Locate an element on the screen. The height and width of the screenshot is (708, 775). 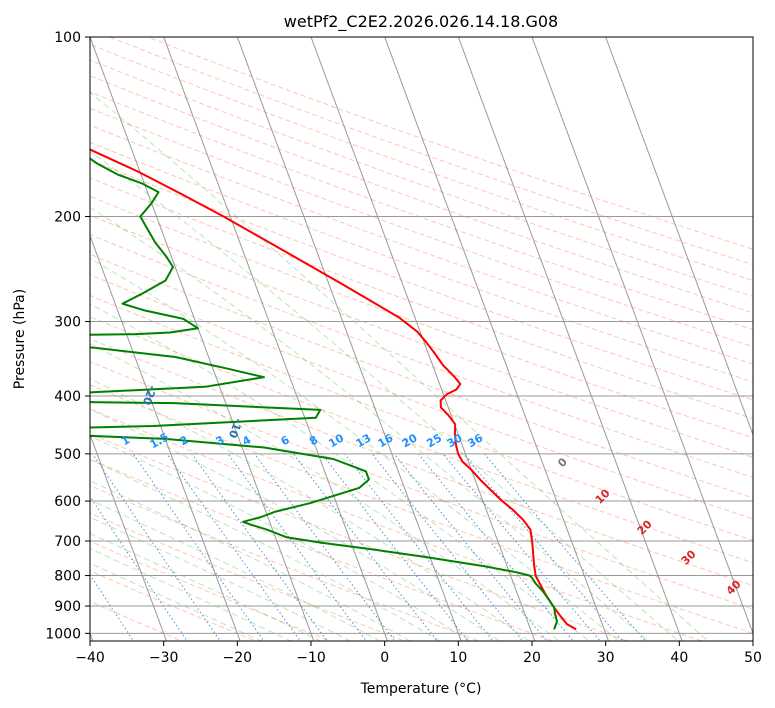
y-tick-label: 700 is located at coordinates (67, 542).